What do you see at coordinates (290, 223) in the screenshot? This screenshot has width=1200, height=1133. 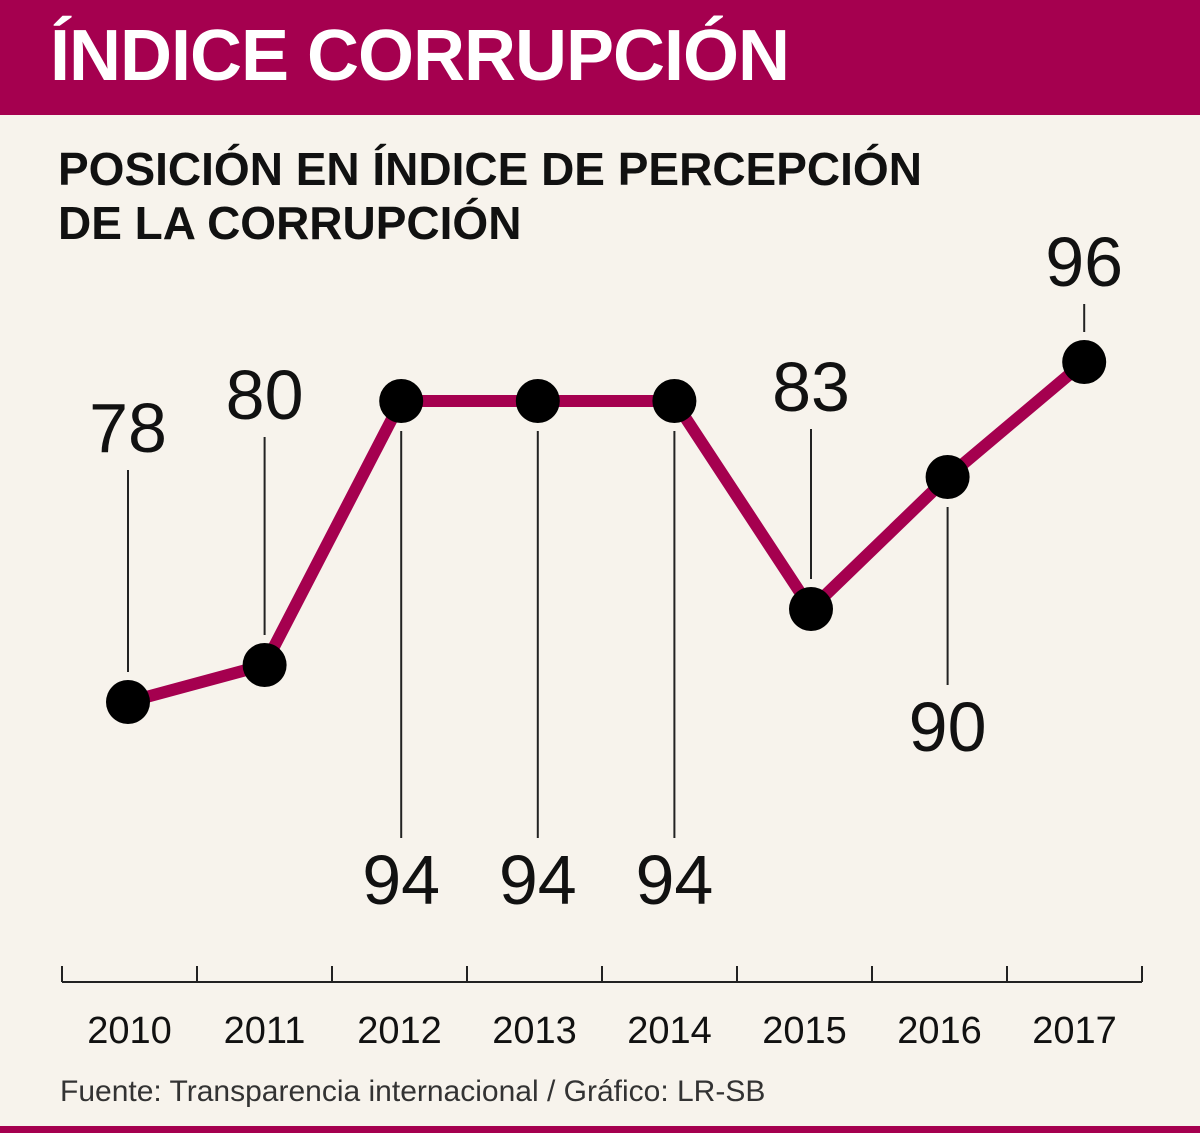 I see `chart-subtitle-line-2: DE LA CORRUPCIÓN` at bounding box center [290, 223].